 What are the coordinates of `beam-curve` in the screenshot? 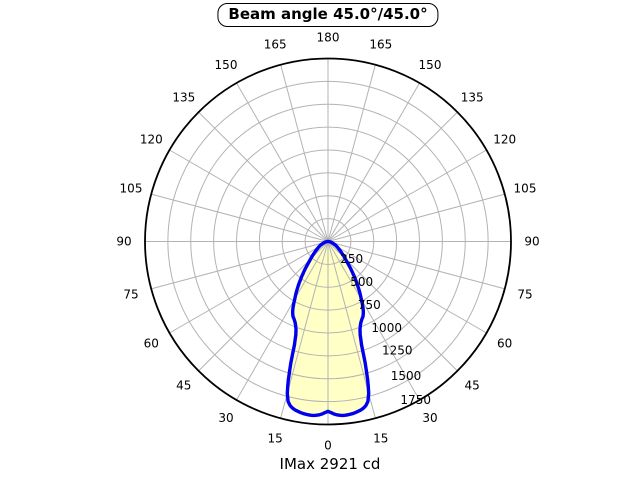 It's located at (328, 328).